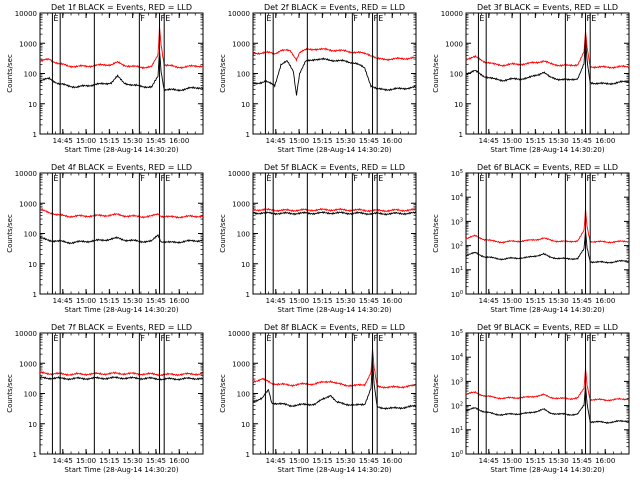 This screenshot has width=640, height=484. What do you see at coordinates (457, 406) in the screenshot?
I see `y-tick-label: 10²` at bounding box center [457, 406].